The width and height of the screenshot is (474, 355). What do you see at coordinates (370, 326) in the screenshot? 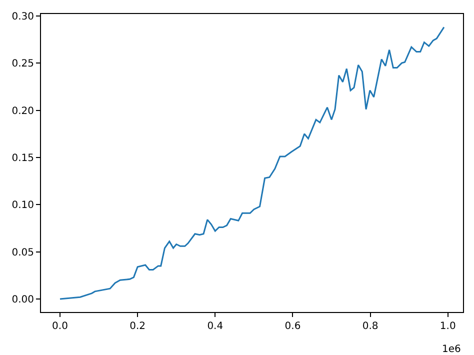
I see `x-tick-label: 0.8` at bounding box center [370, 326].